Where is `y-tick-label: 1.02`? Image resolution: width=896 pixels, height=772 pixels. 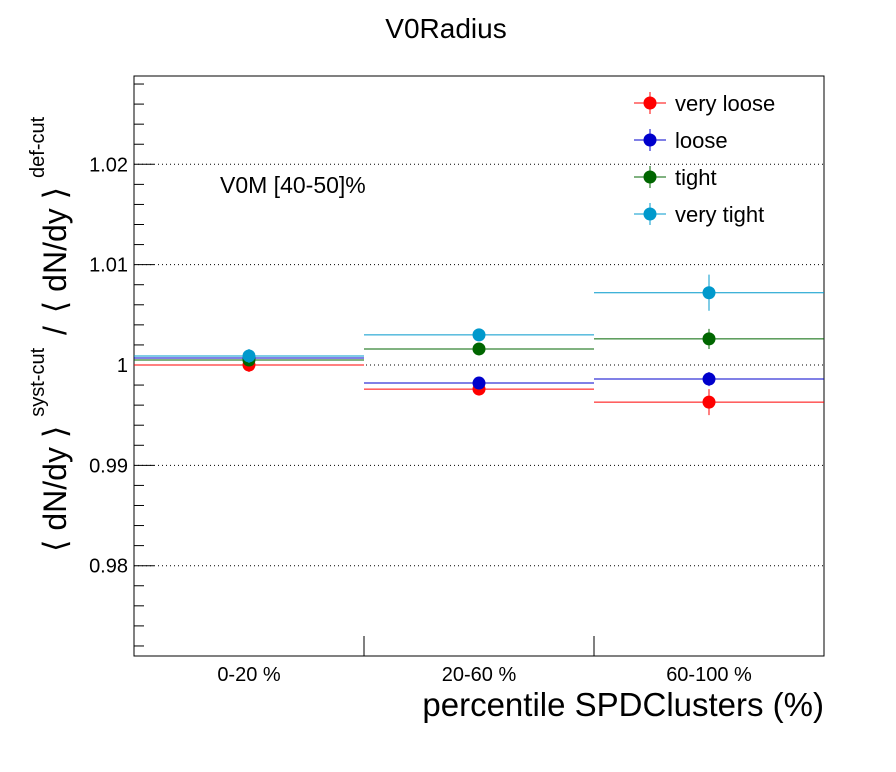 y-tick-label: 1.02 is located at coordinates (108, 165).